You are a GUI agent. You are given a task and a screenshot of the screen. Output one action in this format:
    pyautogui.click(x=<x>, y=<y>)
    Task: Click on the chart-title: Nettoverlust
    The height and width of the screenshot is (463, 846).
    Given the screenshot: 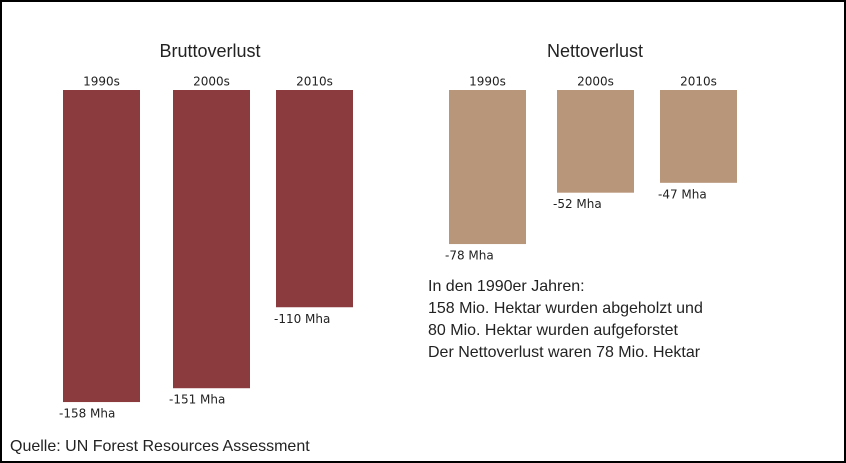 What is the action you would take?
    pyautogui.click(x=595, y=51)
    